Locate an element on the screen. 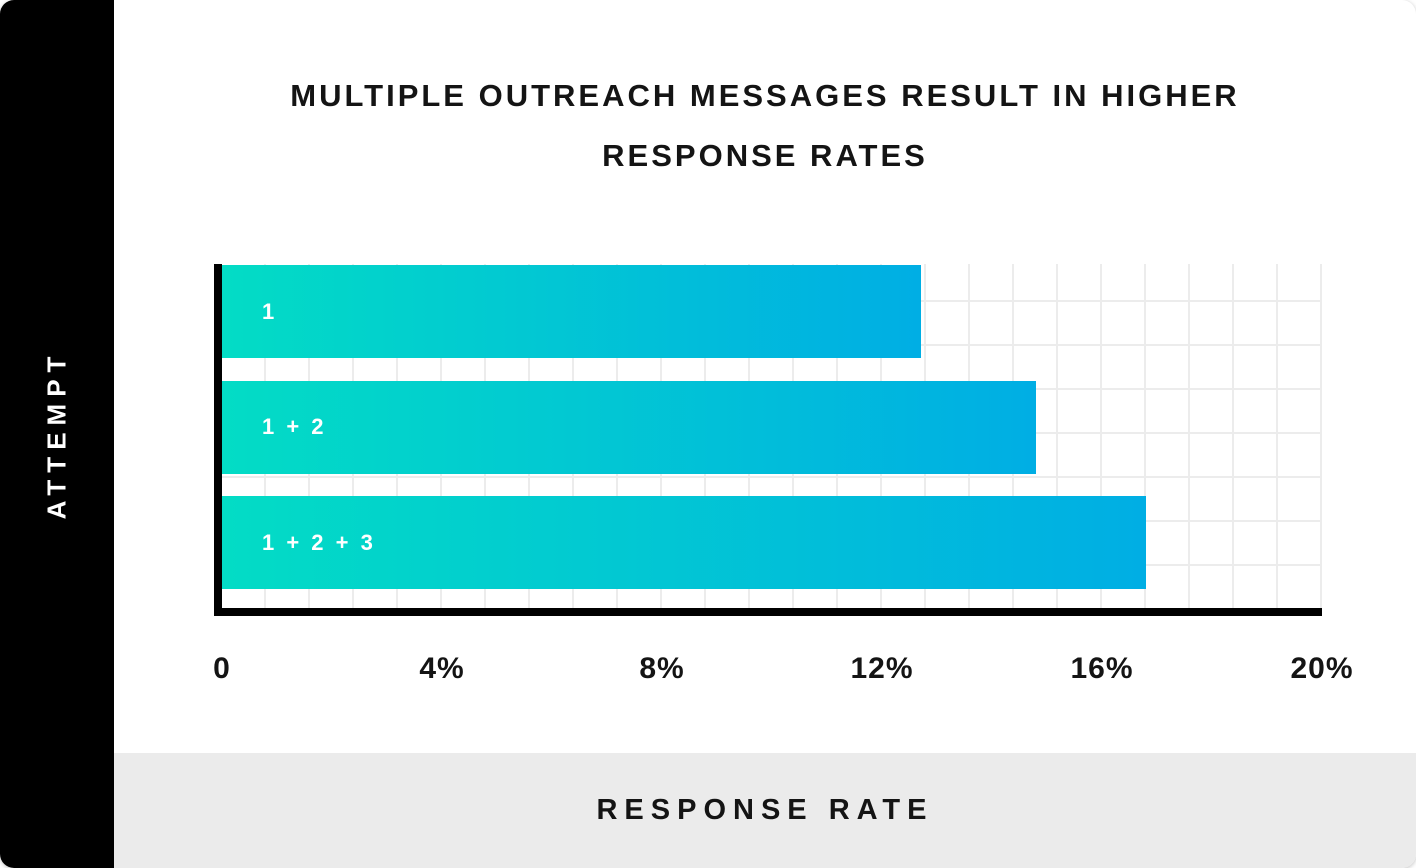 Image resolution: width=1416 pixels, height=868 pixels. x-tick-0: 0 is located at coordinates (222, 668).